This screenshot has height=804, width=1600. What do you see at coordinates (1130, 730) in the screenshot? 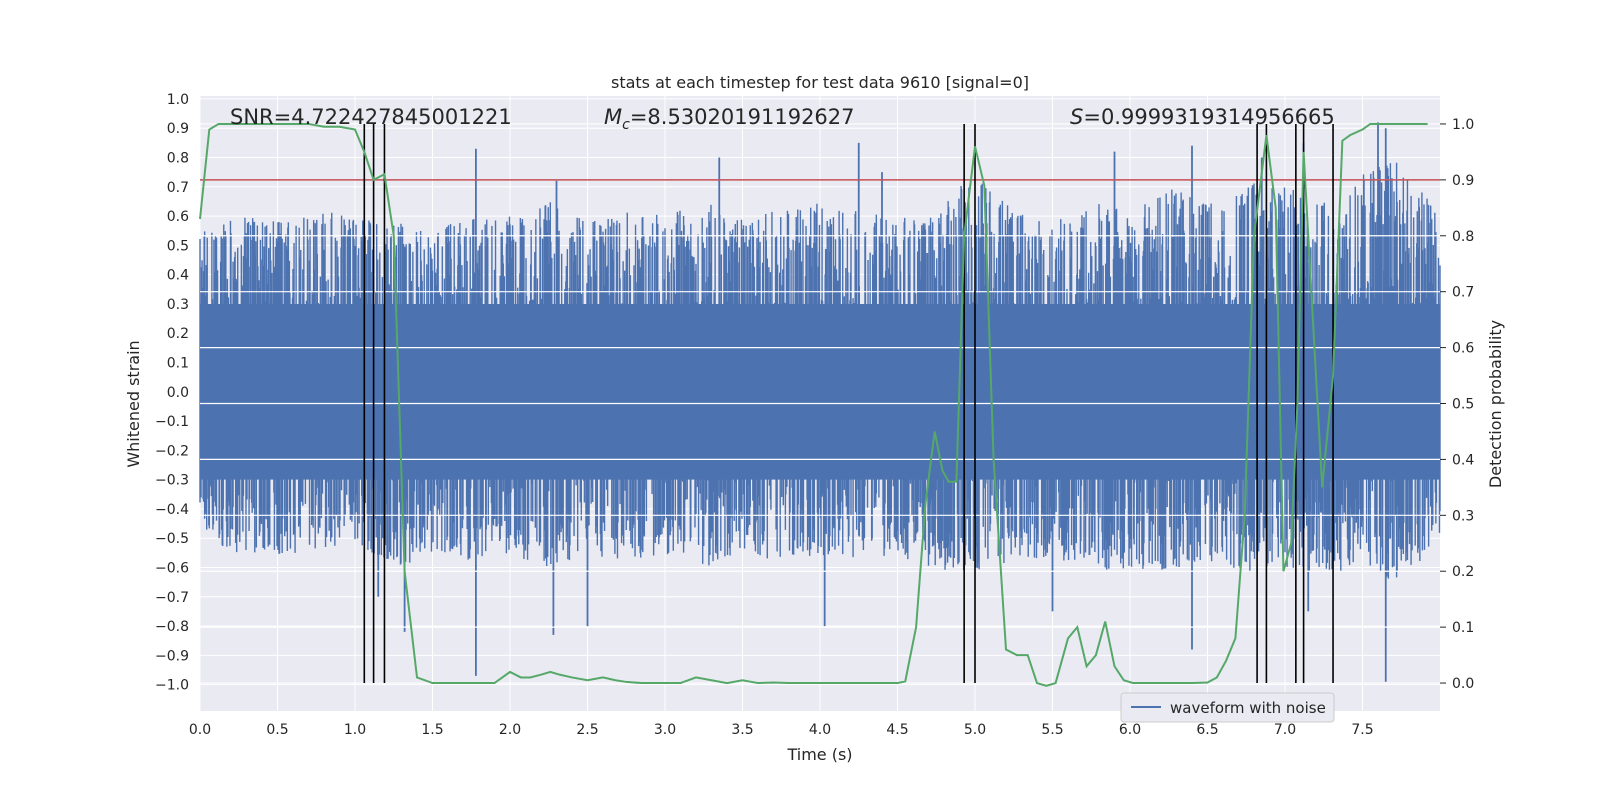
I see `x-tick-label: 6.0` at bounding box center [1130, 730].